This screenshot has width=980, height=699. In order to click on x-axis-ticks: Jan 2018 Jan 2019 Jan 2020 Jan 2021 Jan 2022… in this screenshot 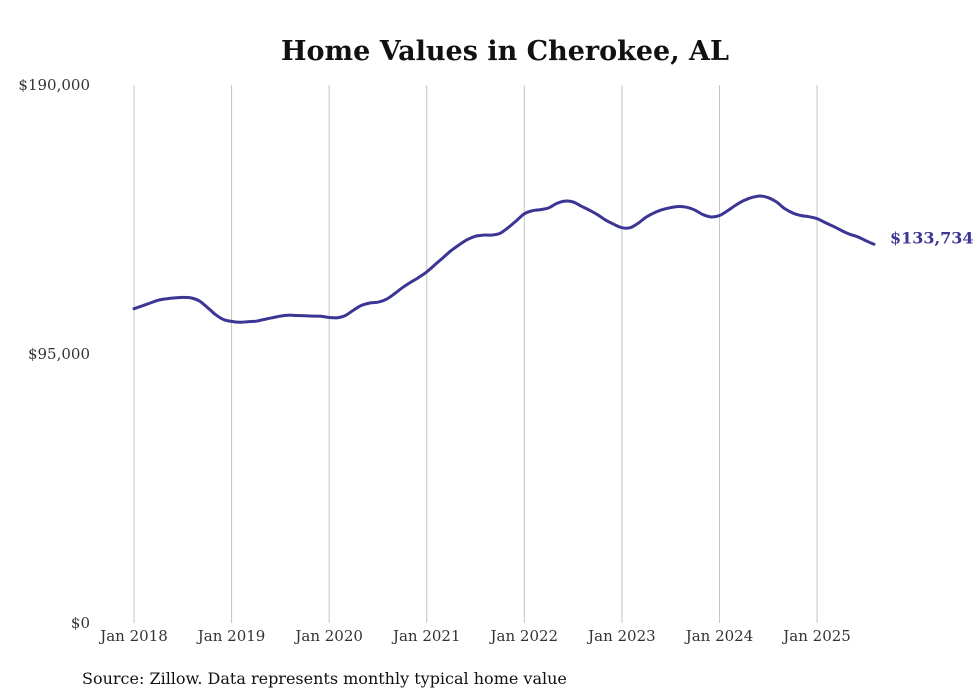, I will do `click(474, 636)`.